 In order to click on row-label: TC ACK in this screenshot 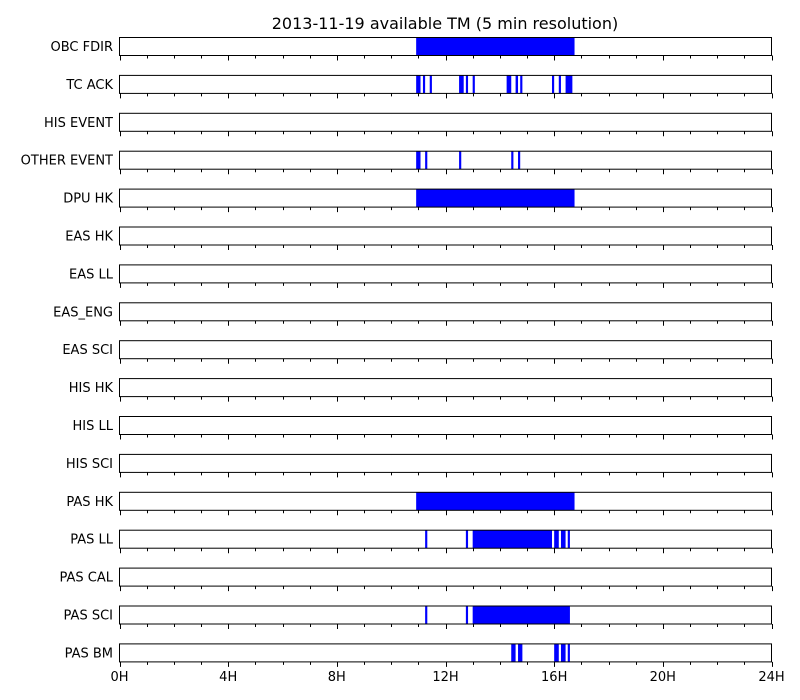, I will do `click(89, 85)`.